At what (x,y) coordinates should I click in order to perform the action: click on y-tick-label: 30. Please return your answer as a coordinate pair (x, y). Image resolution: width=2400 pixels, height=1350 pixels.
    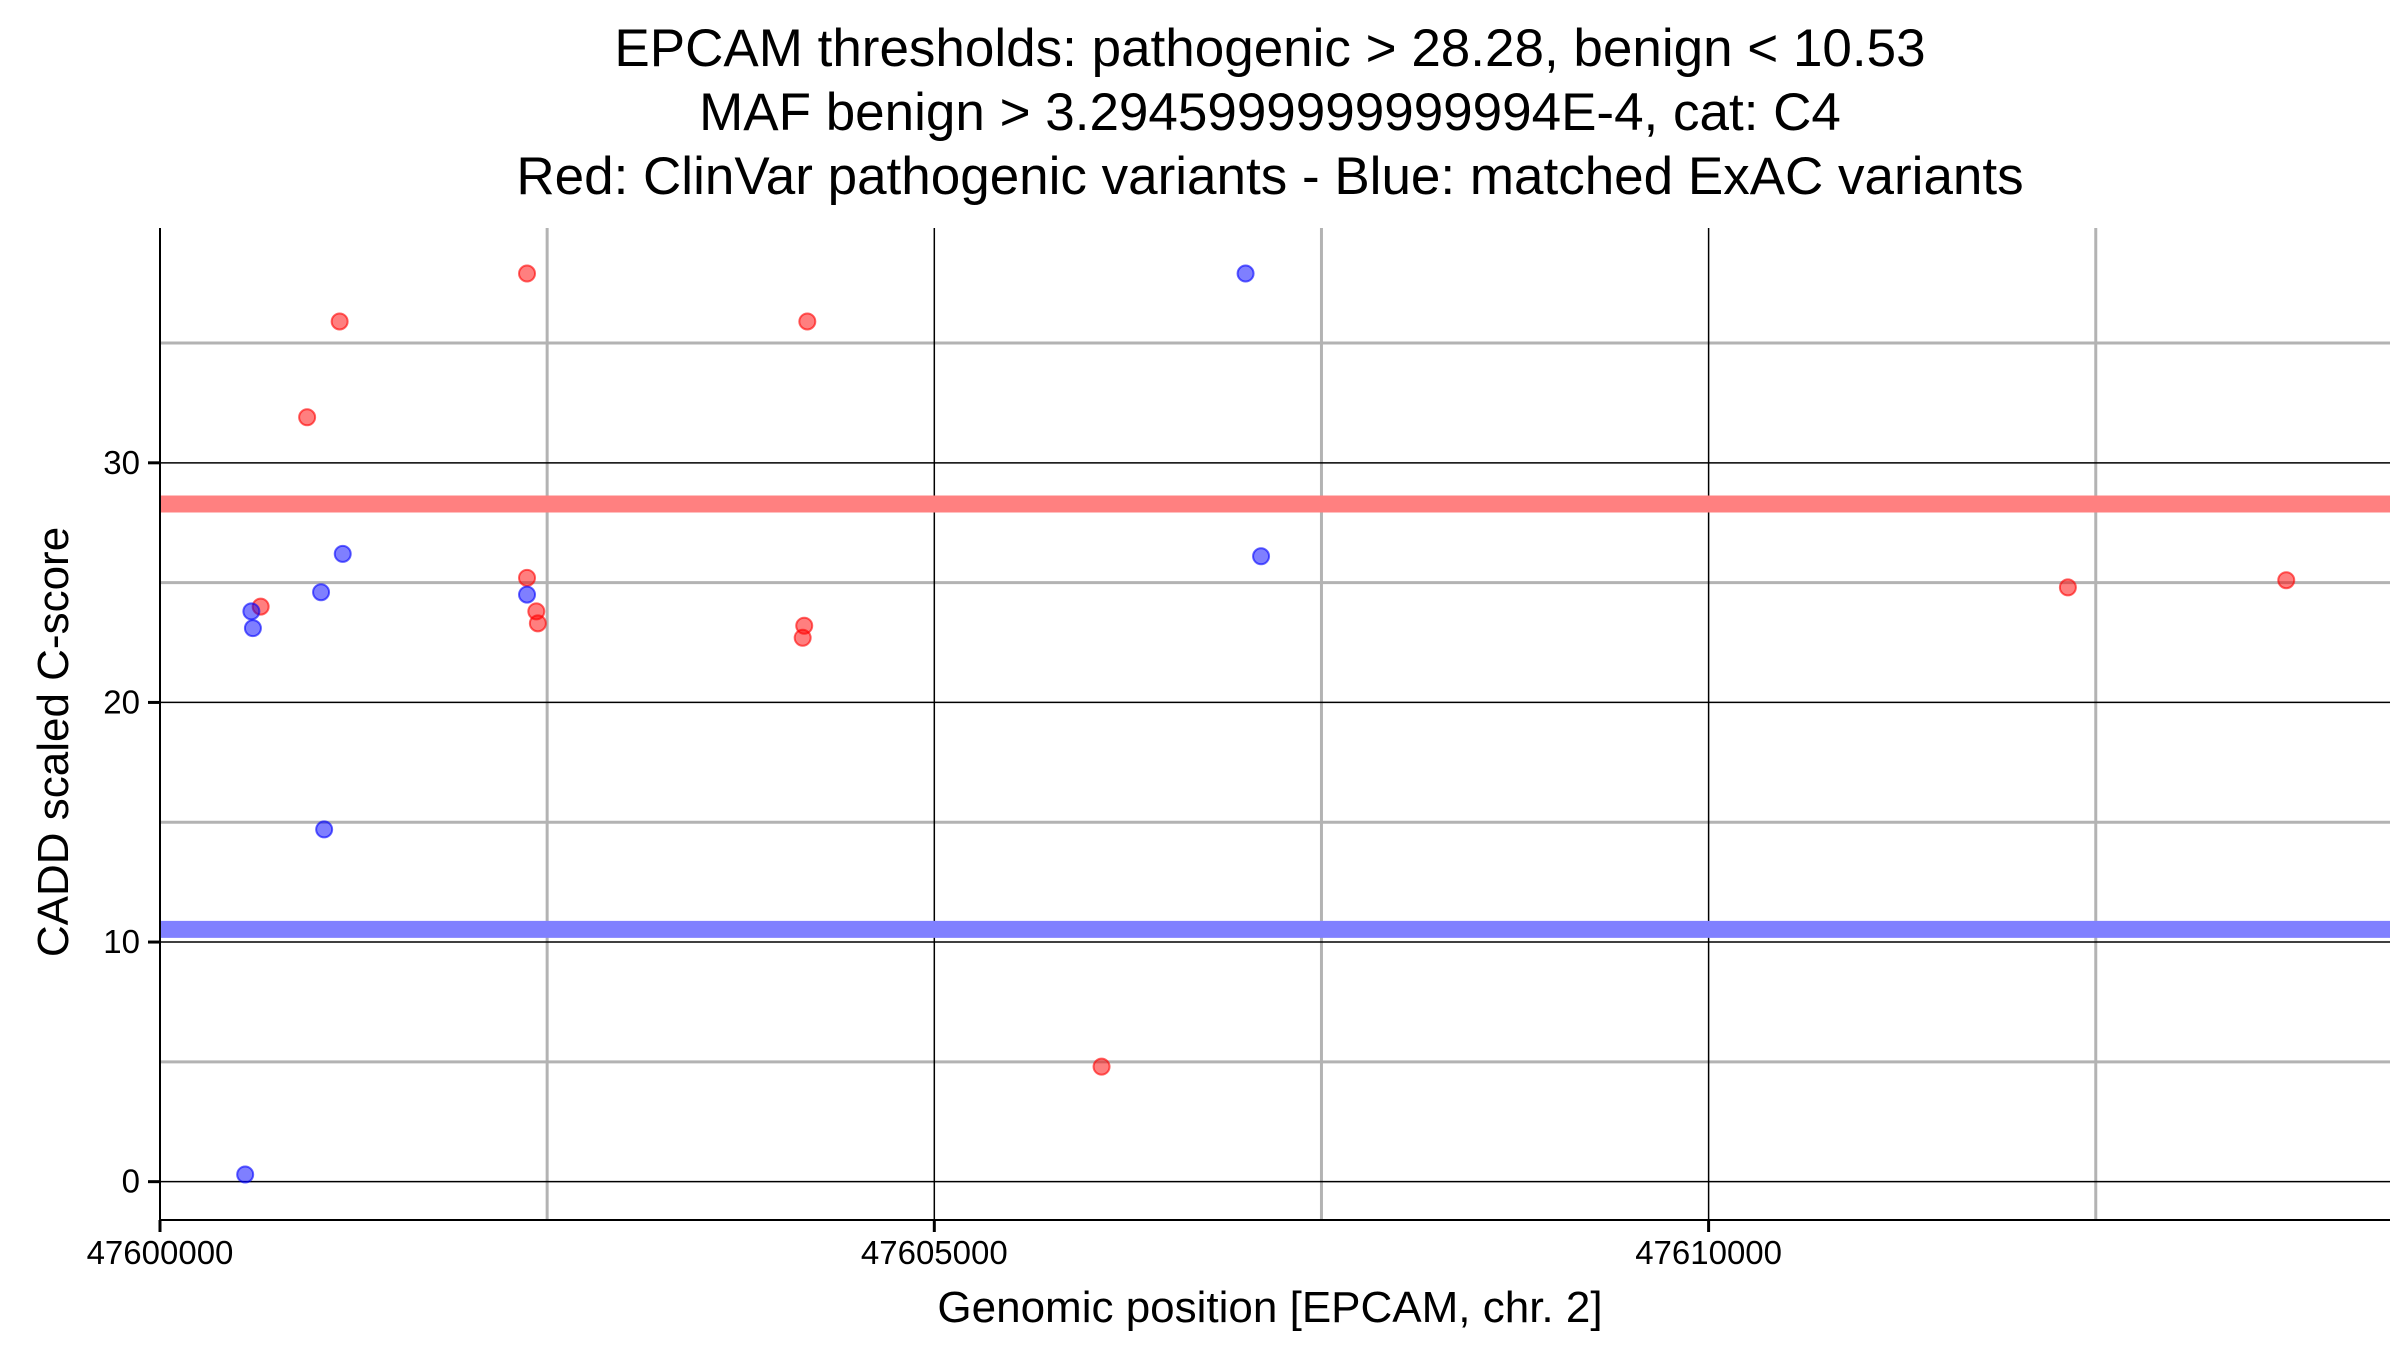
    Looking at the image, I should click on (121, 462).